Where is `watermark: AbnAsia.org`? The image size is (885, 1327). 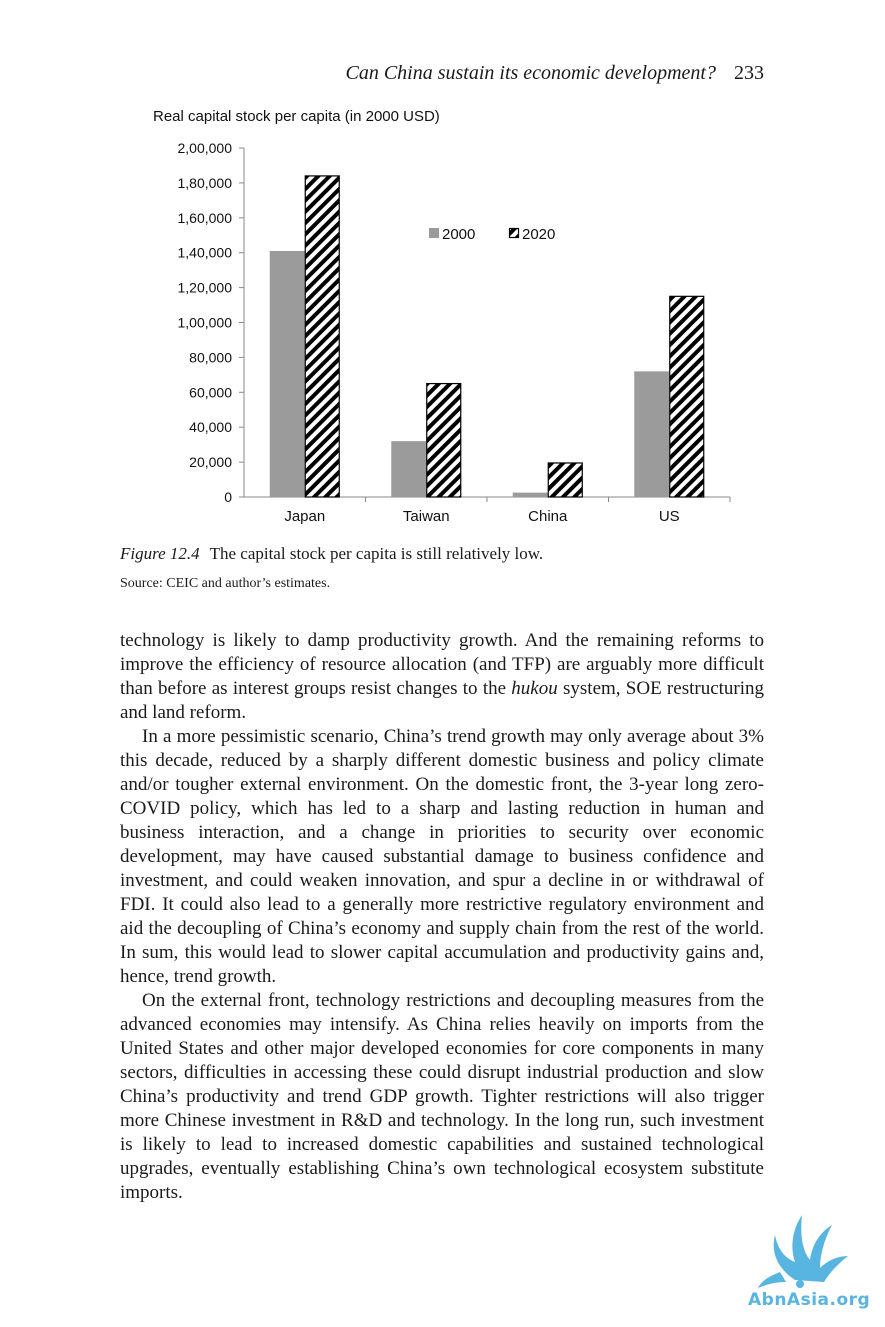
watermark: AbnAsia.org is located at coordinates (812, 1265).